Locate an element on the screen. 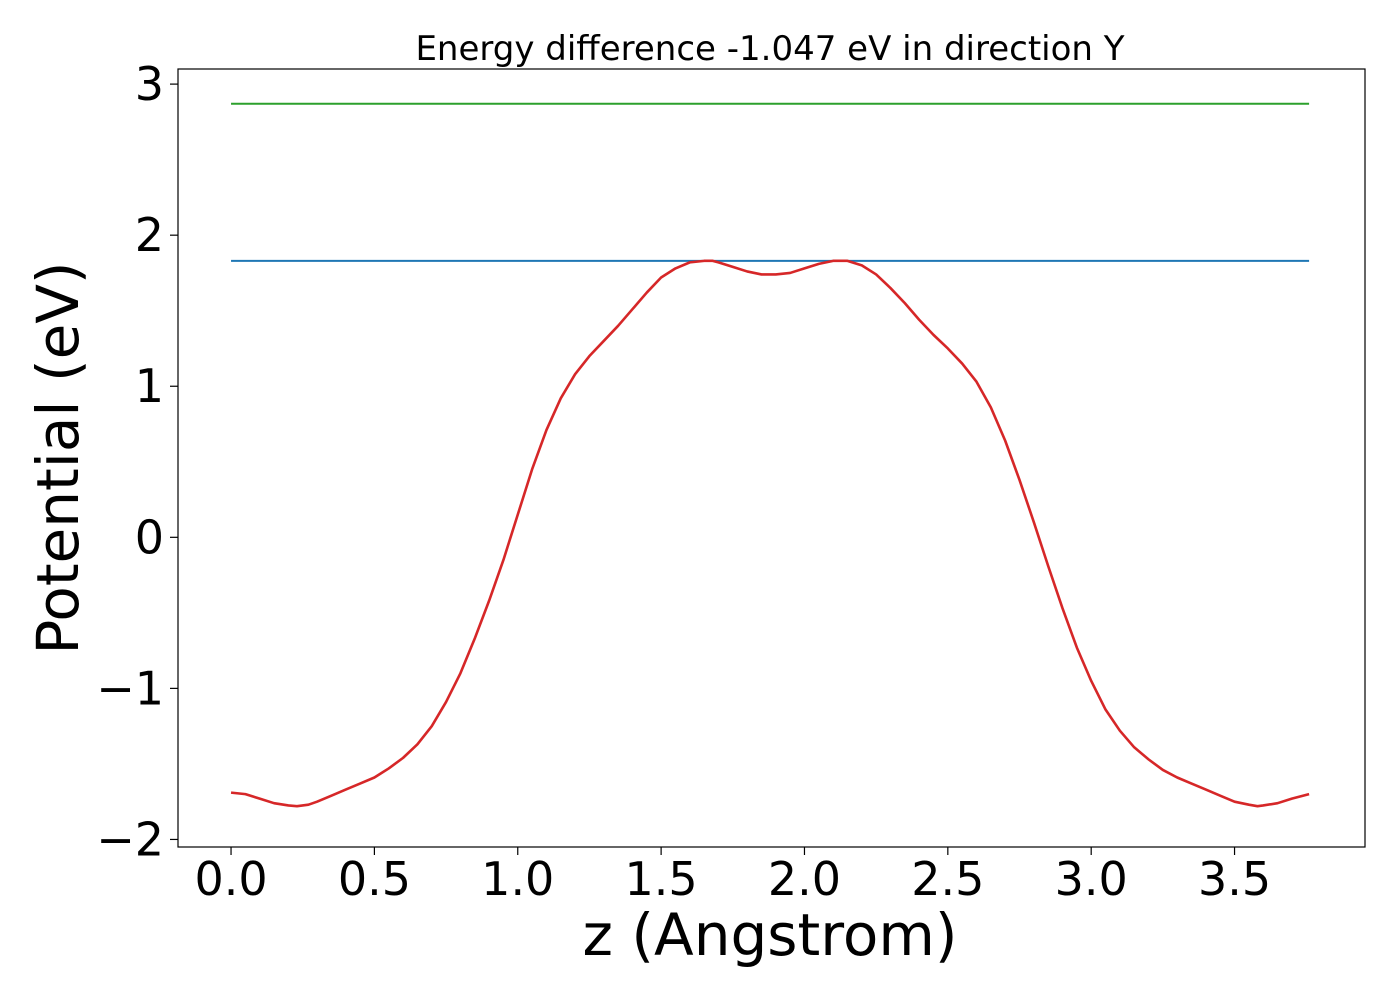  x-tick-label: 1.5 is located at coordinates (661, 879).